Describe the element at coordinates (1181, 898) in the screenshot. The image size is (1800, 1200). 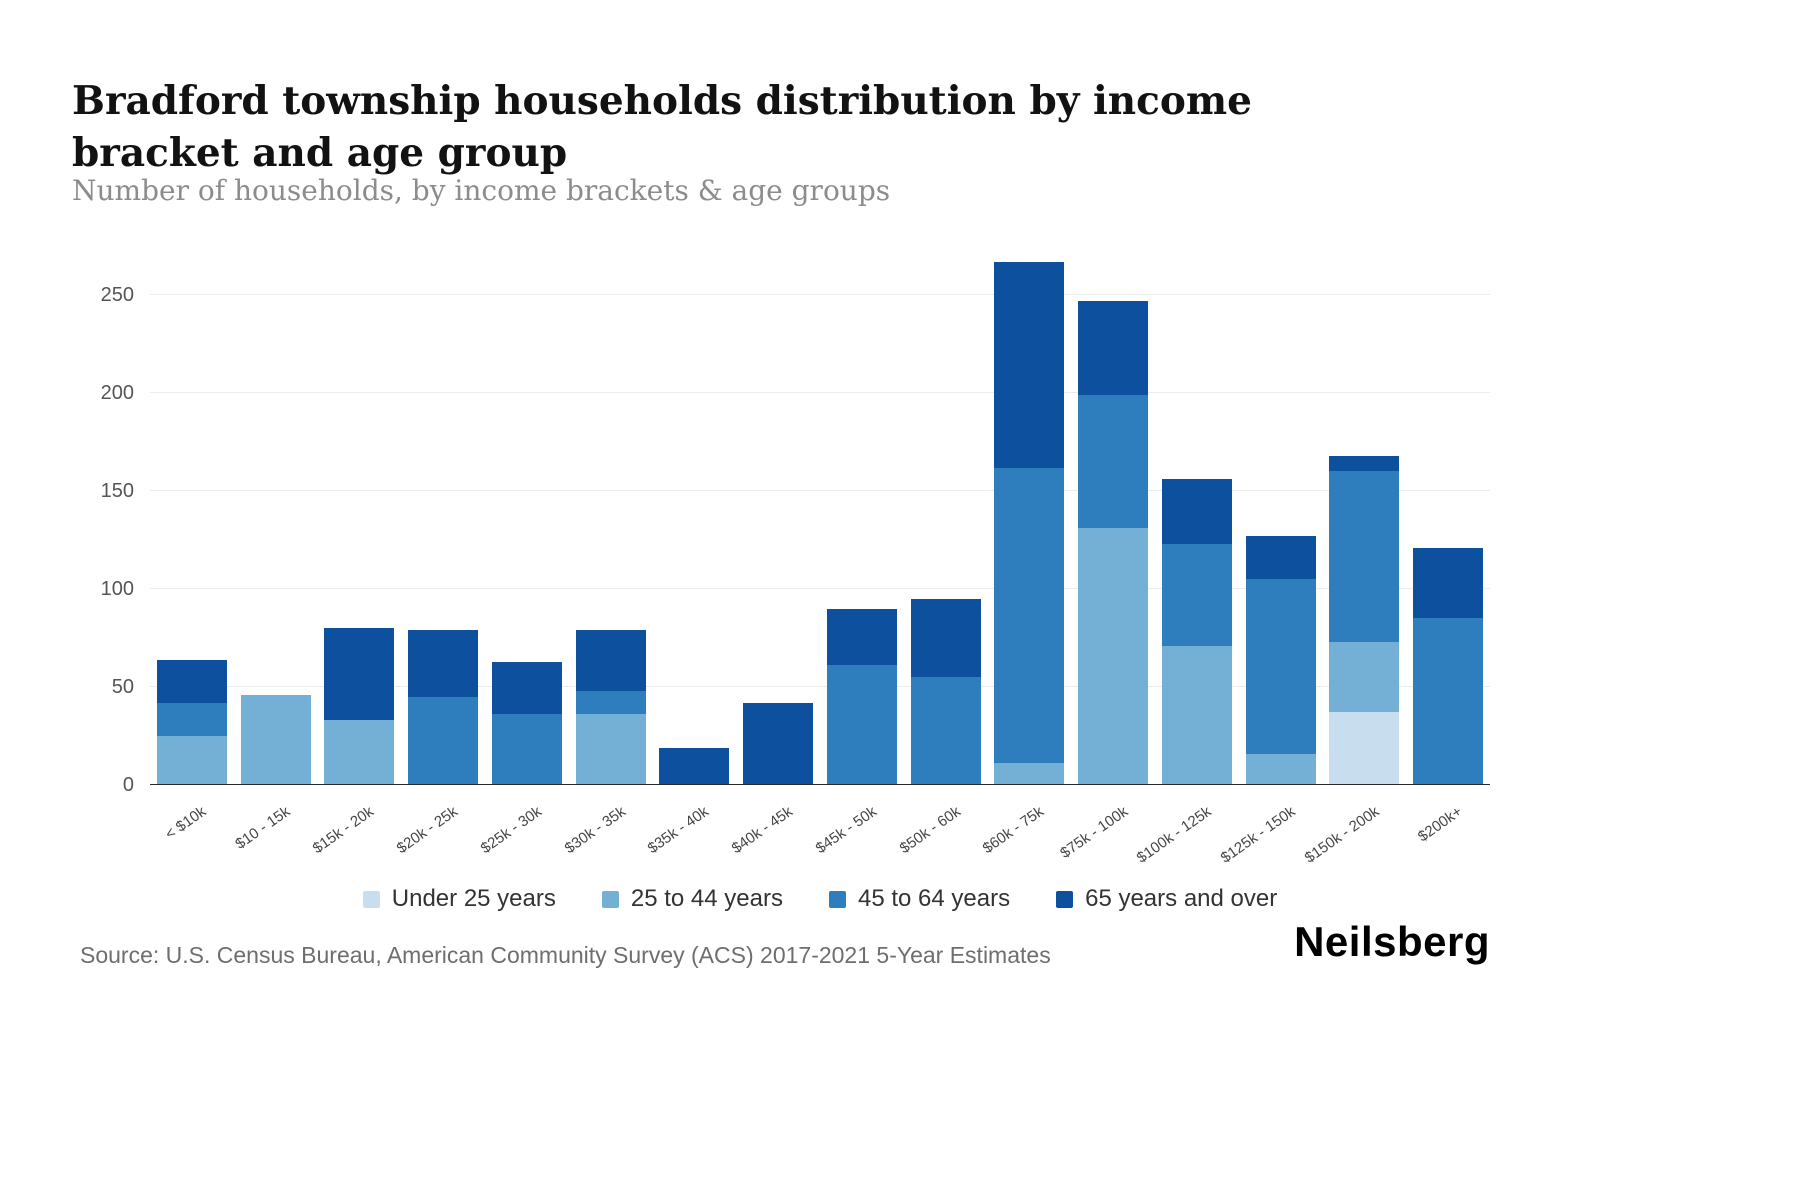
I see `legend-label: 65 years and over` at that location.